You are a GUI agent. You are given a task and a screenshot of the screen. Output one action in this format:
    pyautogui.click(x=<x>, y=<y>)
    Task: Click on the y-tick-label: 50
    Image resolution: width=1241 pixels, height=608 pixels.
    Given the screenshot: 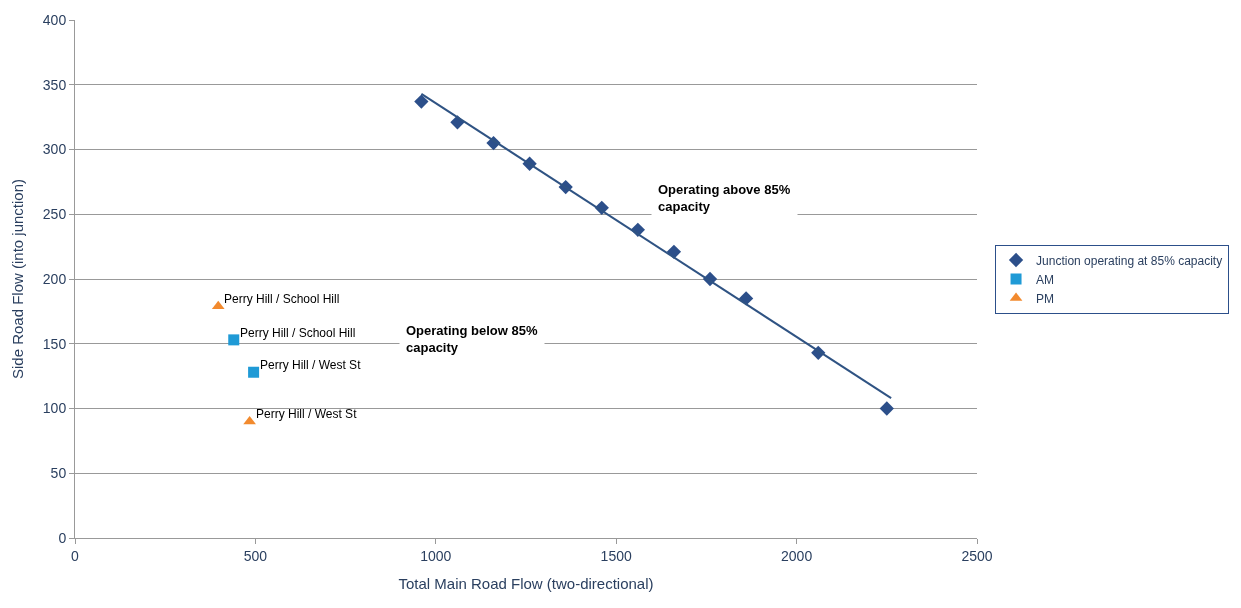 What is the action you would take?
    pyautogui.click(x=58, y=473)
    